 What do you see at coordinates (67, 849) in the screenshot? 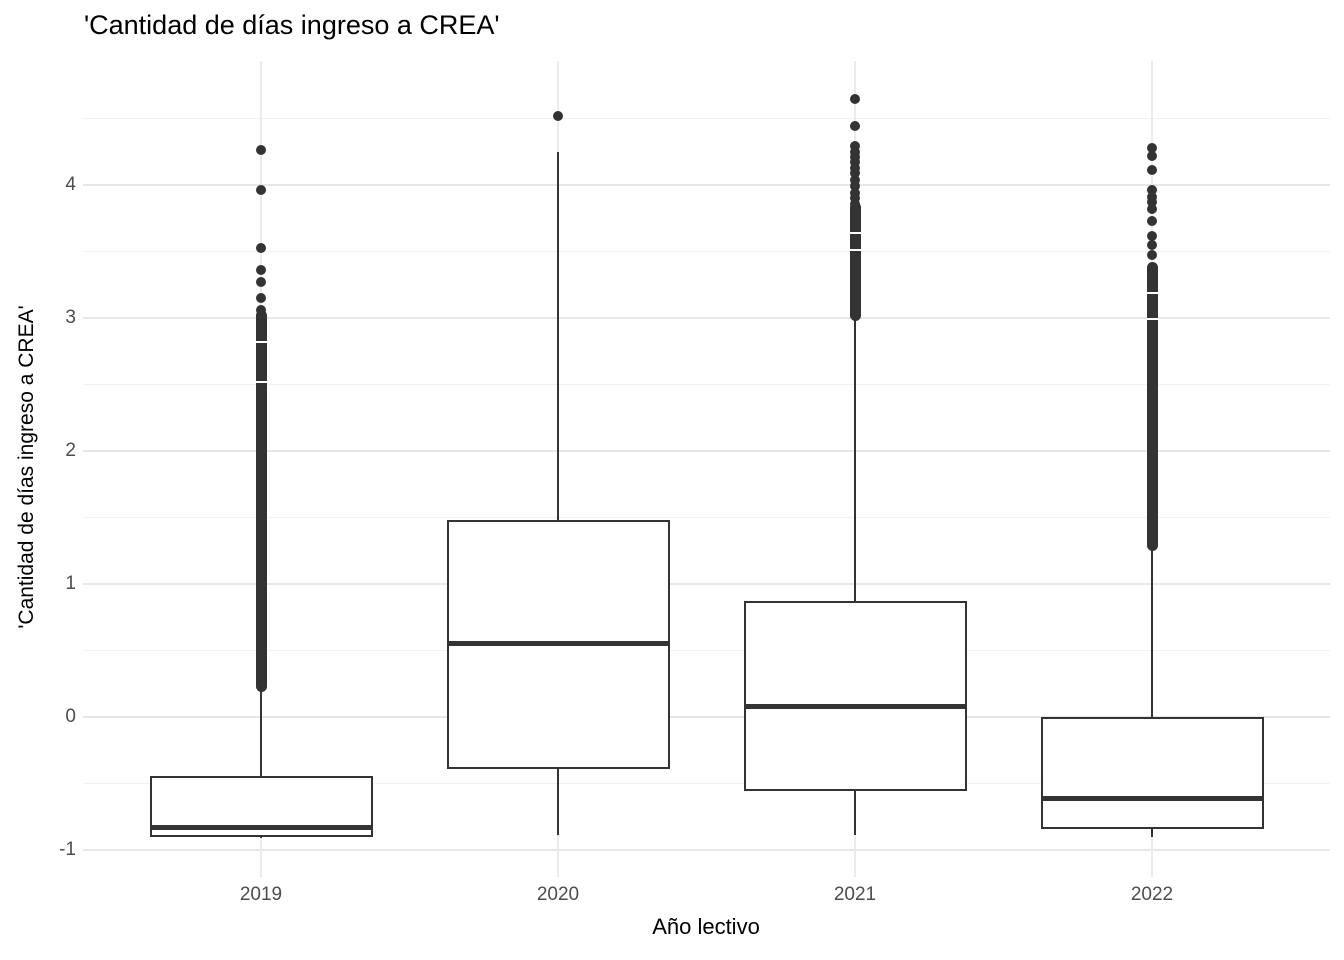
I see `y-tick-label: -1` at bounding box center [67, 849].